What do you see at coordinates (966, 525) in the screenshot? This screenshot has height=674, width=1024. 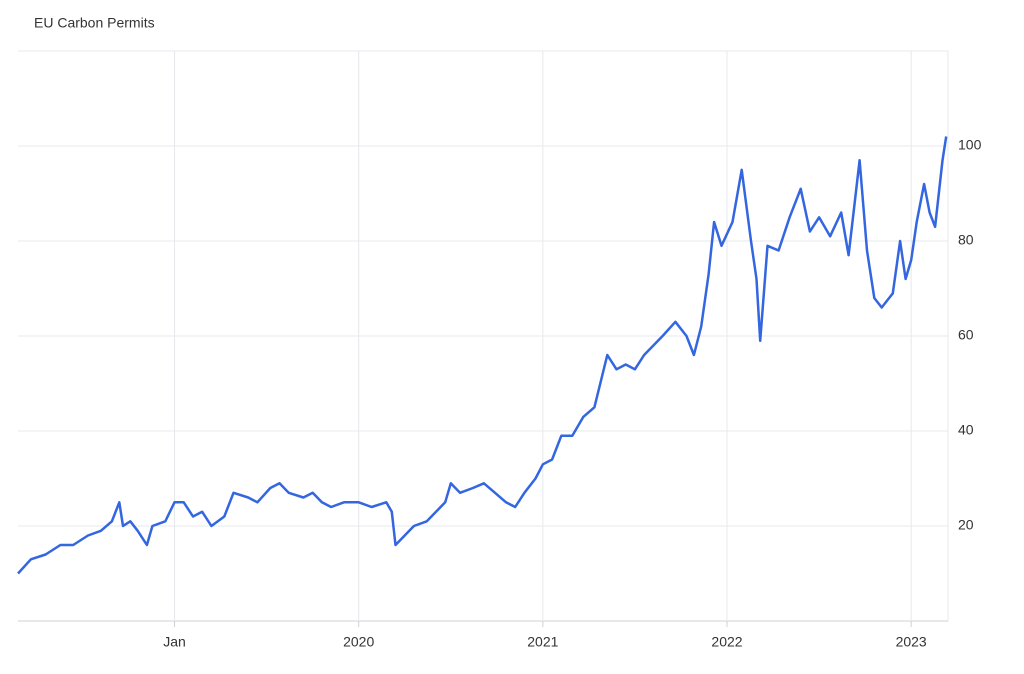 I see `y-tick-label: 20` at bounding box center [966, 525].